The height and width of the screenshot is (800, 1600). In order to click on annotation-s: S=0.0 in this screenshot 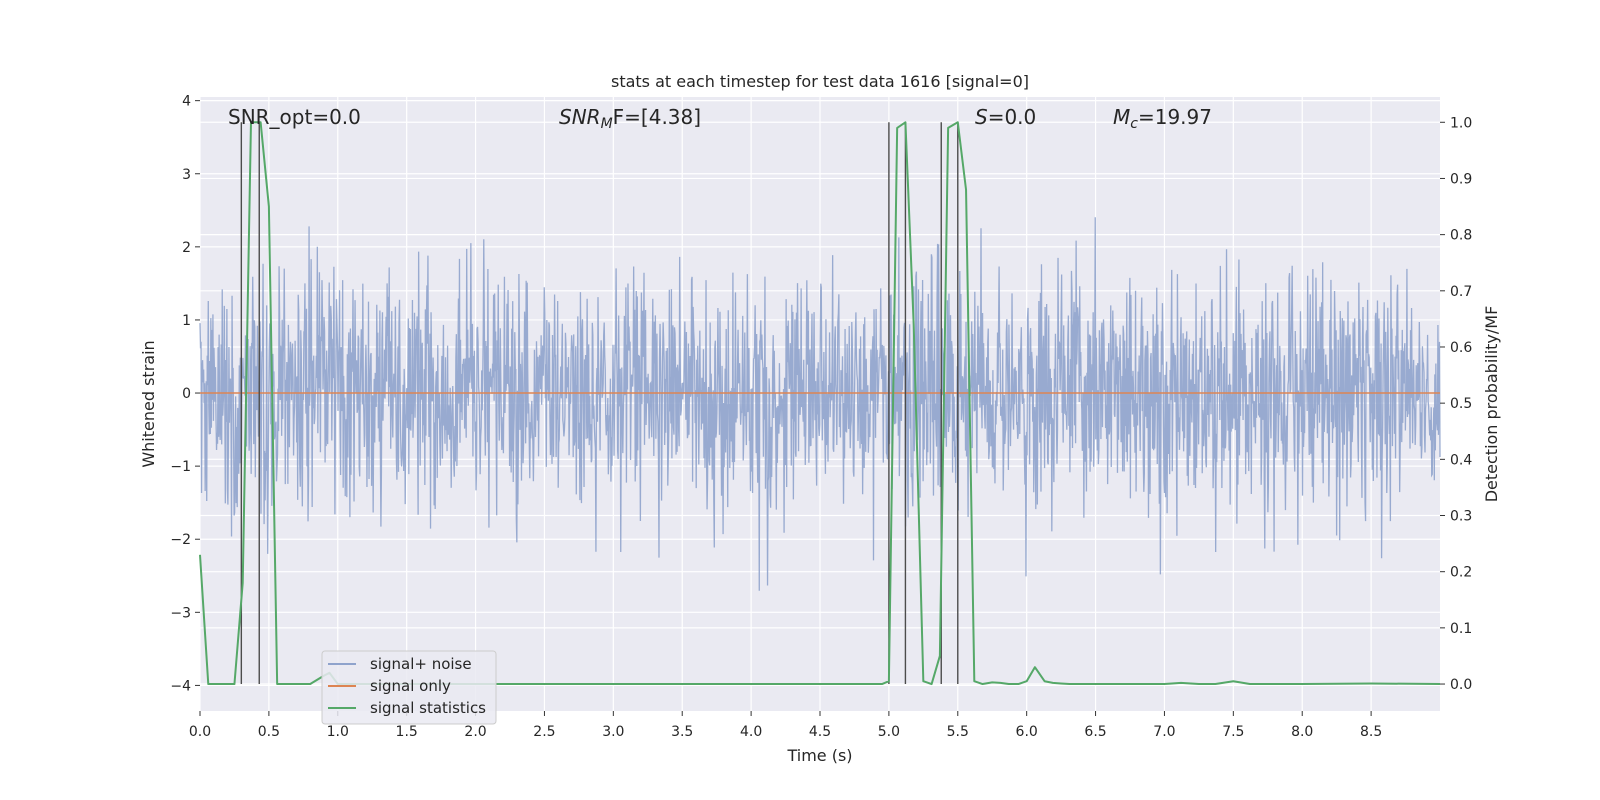, I will do `click(1005, 117)`.